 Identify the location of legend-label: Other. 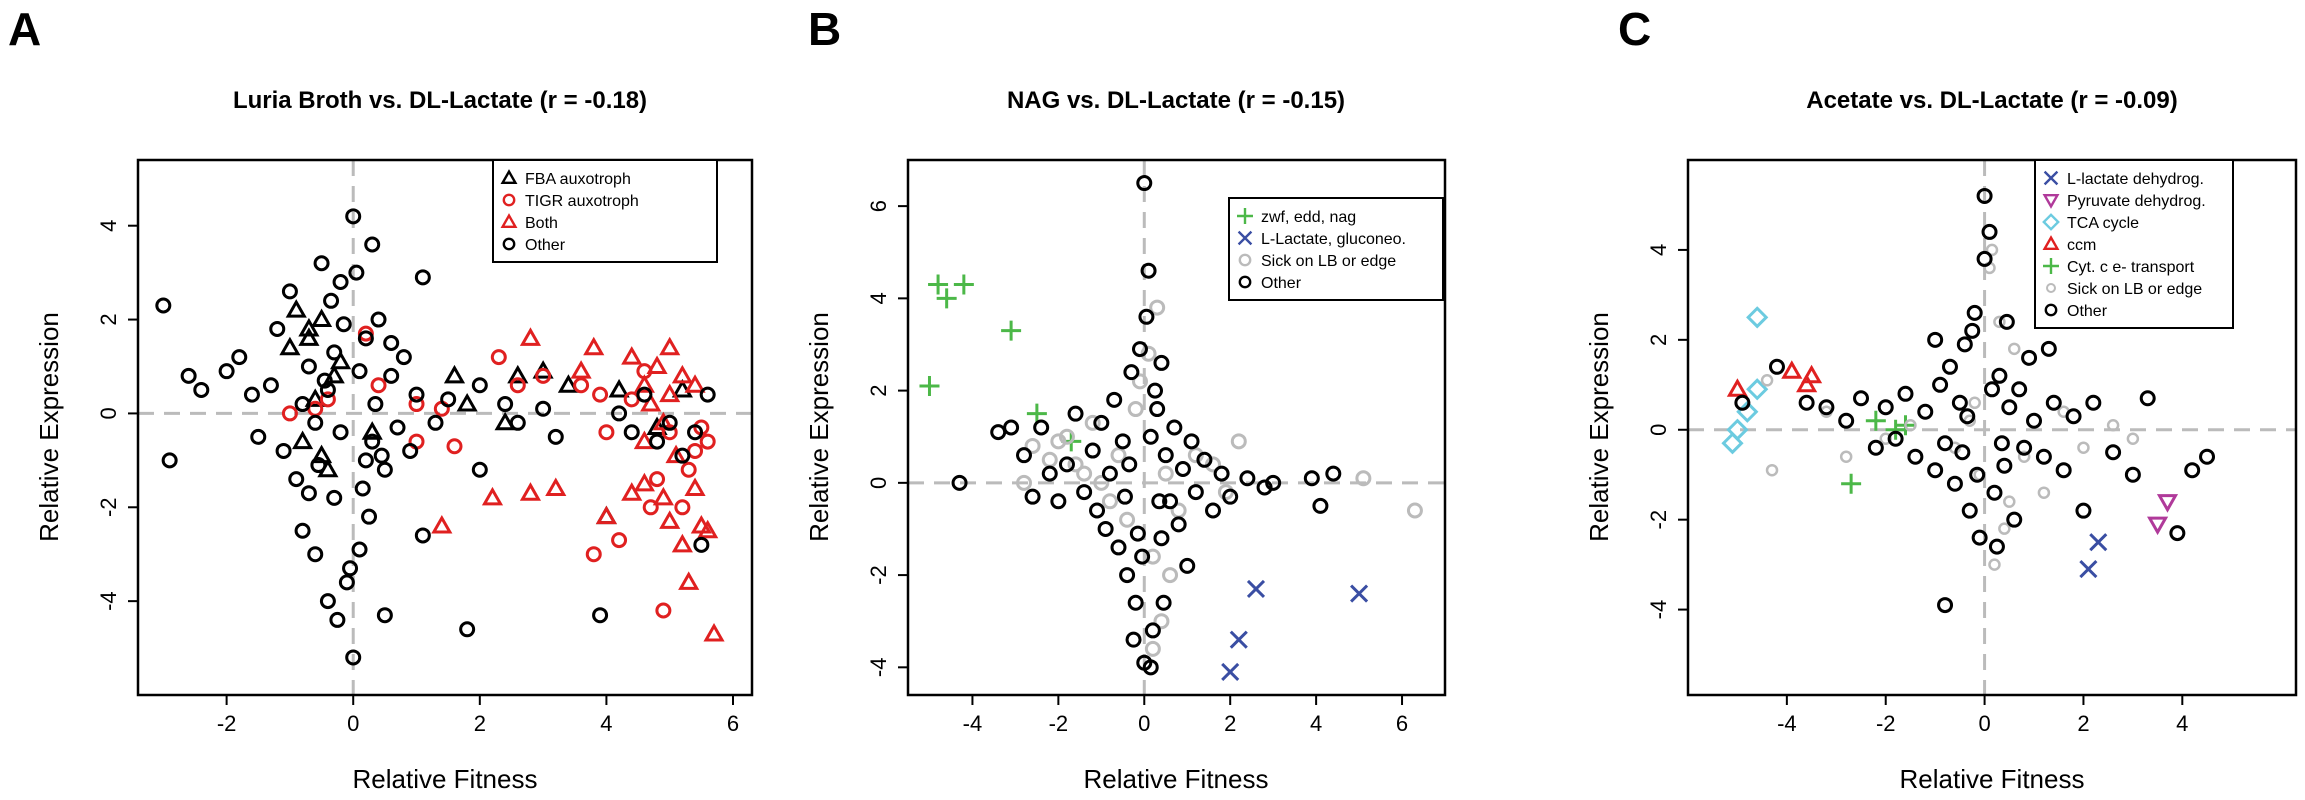
(2087, 311).